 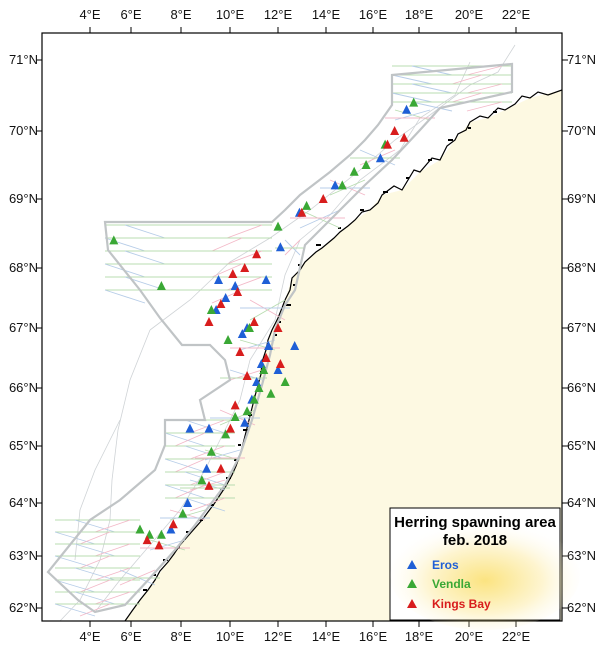 What do you see at coordinates (373, 14) in the screenshot?
I see `lon-label-16E: 16°E` at bounding box center [373, 14].